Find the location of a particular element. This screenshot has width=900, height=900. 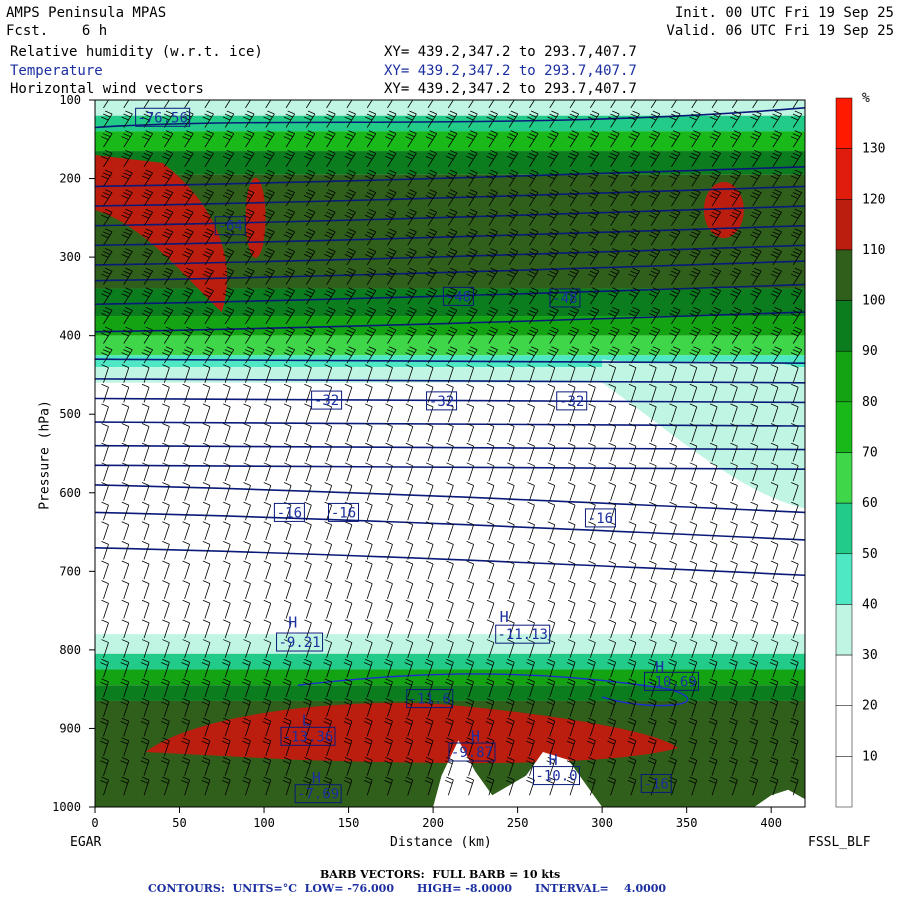

y-tick-label: 600 is located at coordinates (70, 493).